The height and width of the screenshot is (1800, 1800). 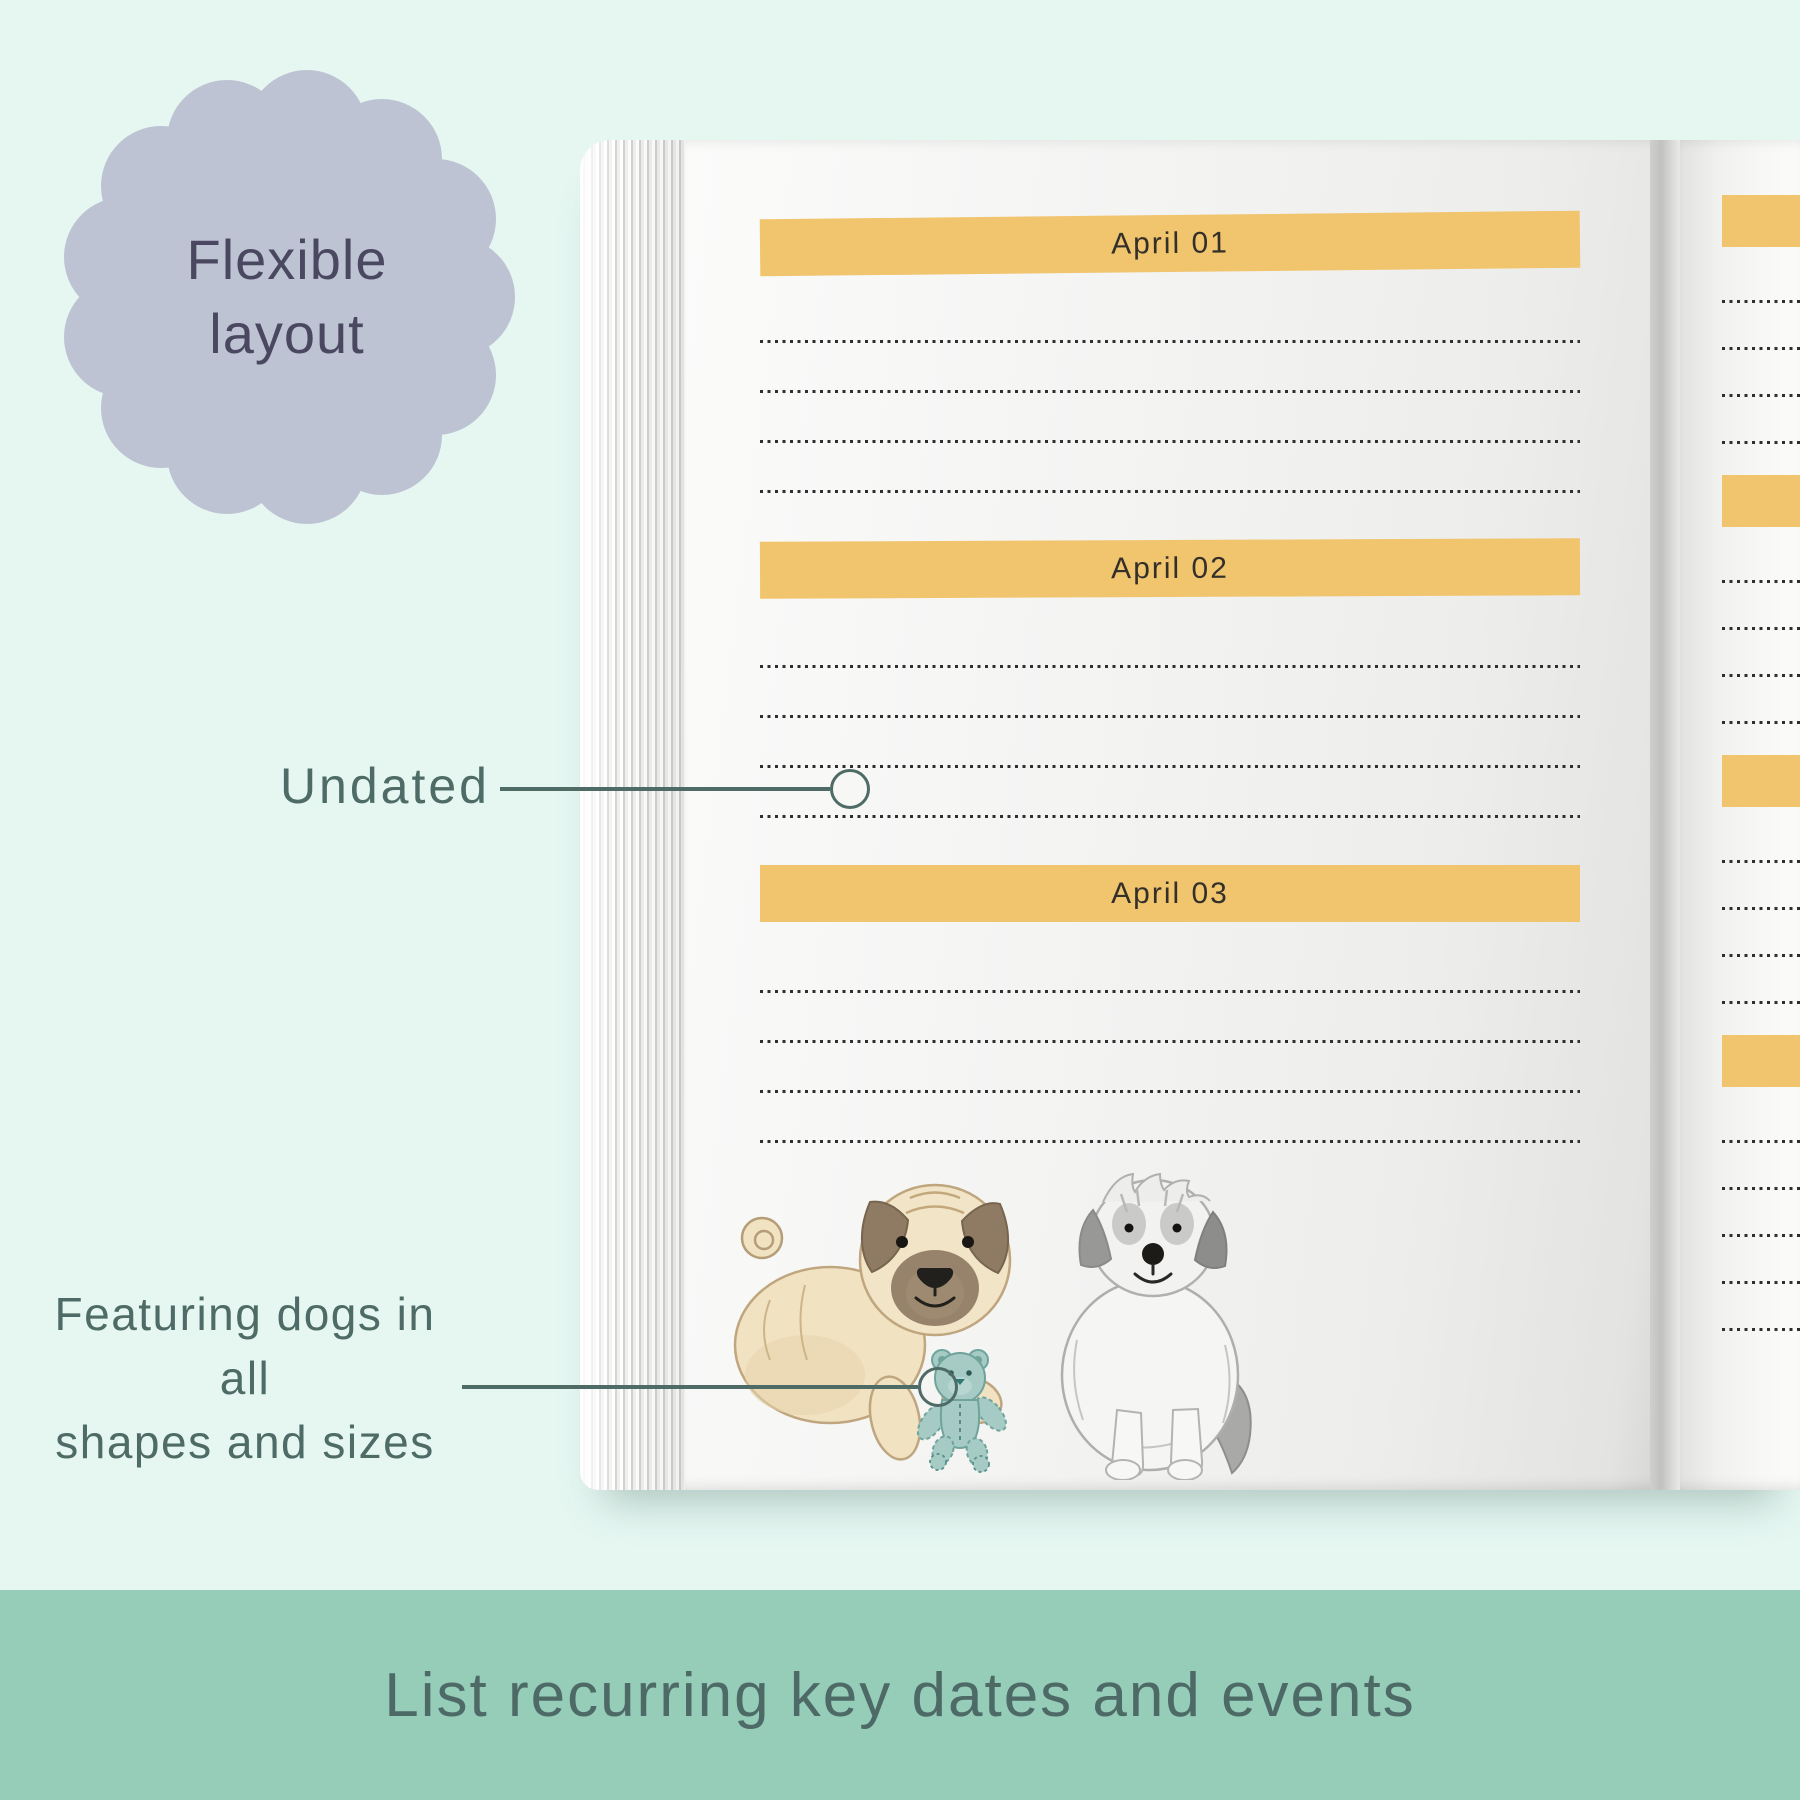 What do you see at coordinates (850, 789) in the screenshot?
I see `undated-leader-circle` at bounding box center [850, 789].